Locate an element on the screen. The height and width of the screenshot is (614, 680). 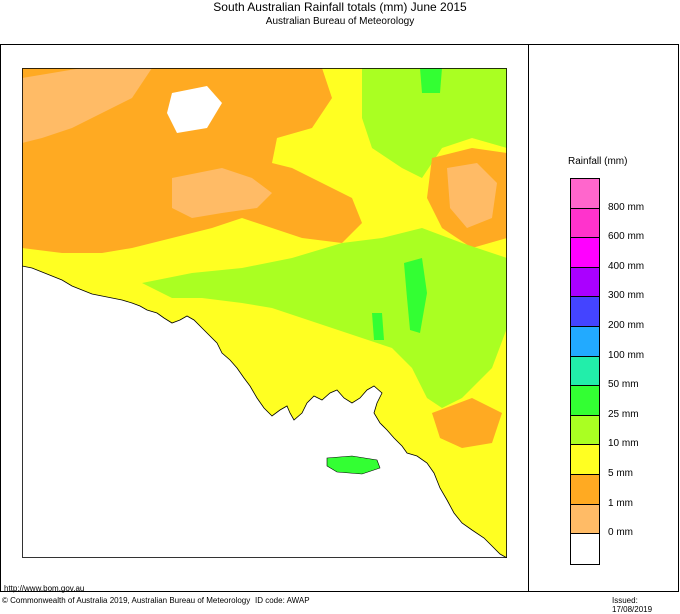
legend-divider is located at coordinates (528, 318).